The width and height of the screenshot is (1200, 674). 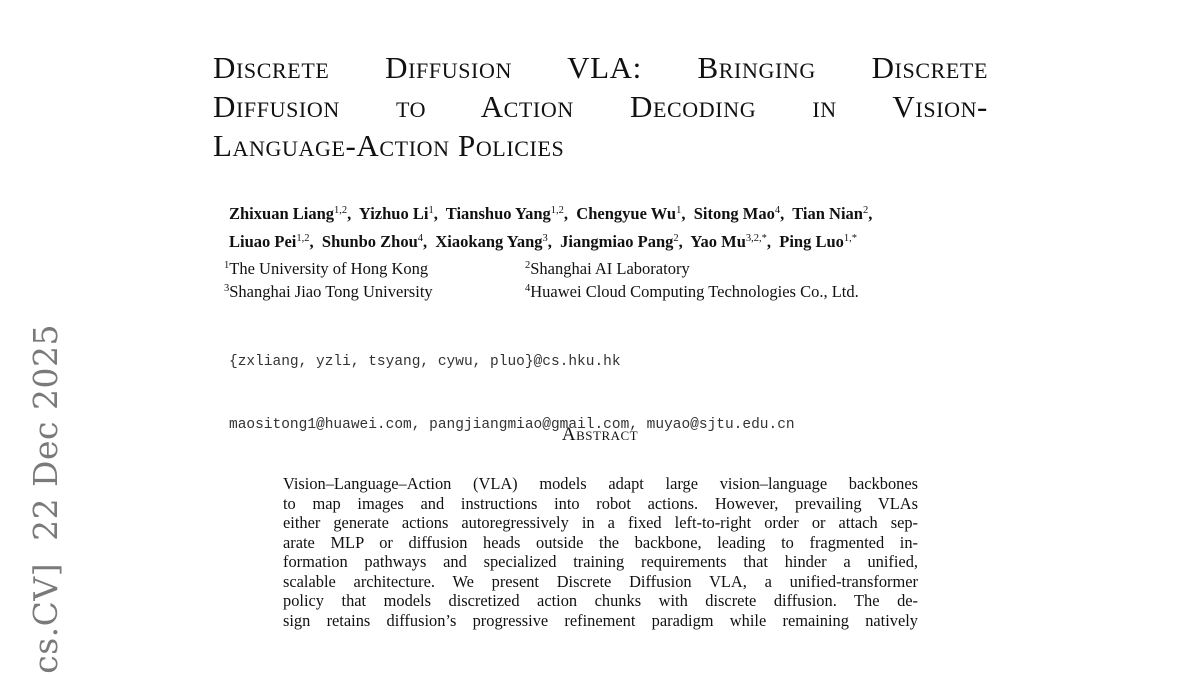 I want to click on author: Jiangmiao Pang2,, so click(x=621, y=241).